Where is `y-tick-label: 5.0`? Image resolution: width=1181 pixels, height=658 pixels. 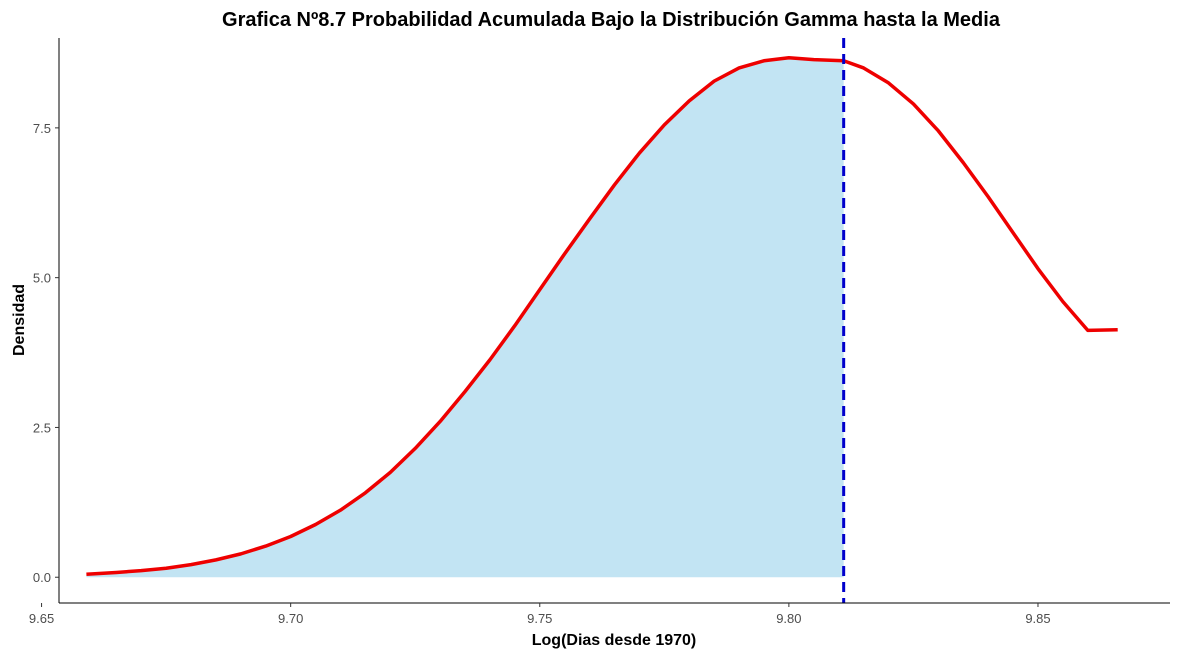
y-tick-label: 5.0 is located at coordinates (42, 278).